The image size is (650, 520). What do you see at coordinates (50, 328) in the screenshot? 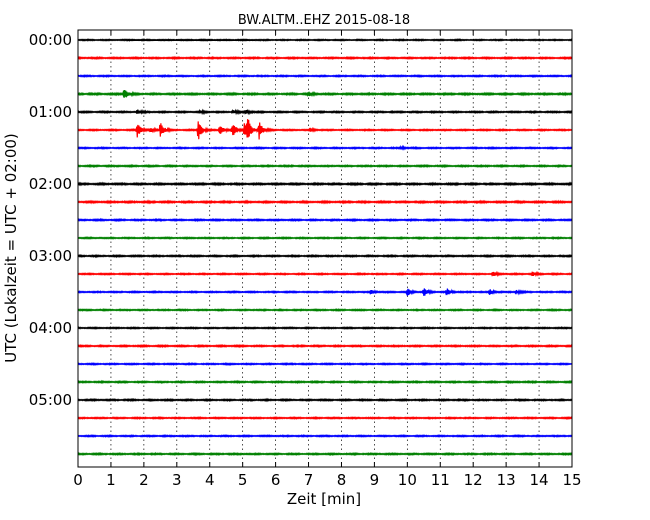
I see `y-tick-label: 04:00` at bounding box center [50, 328].